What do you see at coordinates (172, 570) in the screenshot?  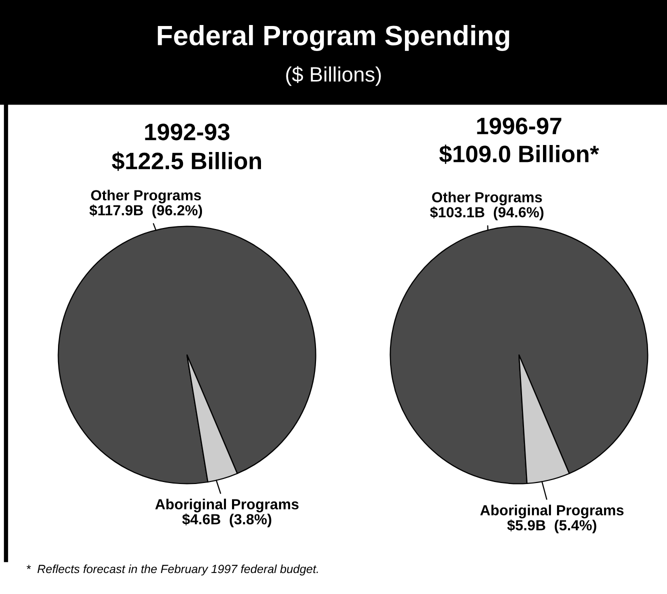 I see `text: * Reflects forecast in the February 1997 federal budget.` at bounding box center [172, 570].